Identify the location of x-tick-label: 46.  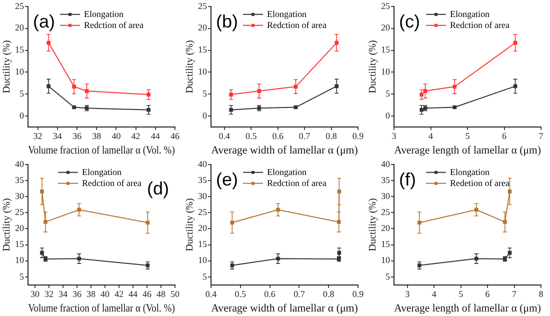
(175, 135).